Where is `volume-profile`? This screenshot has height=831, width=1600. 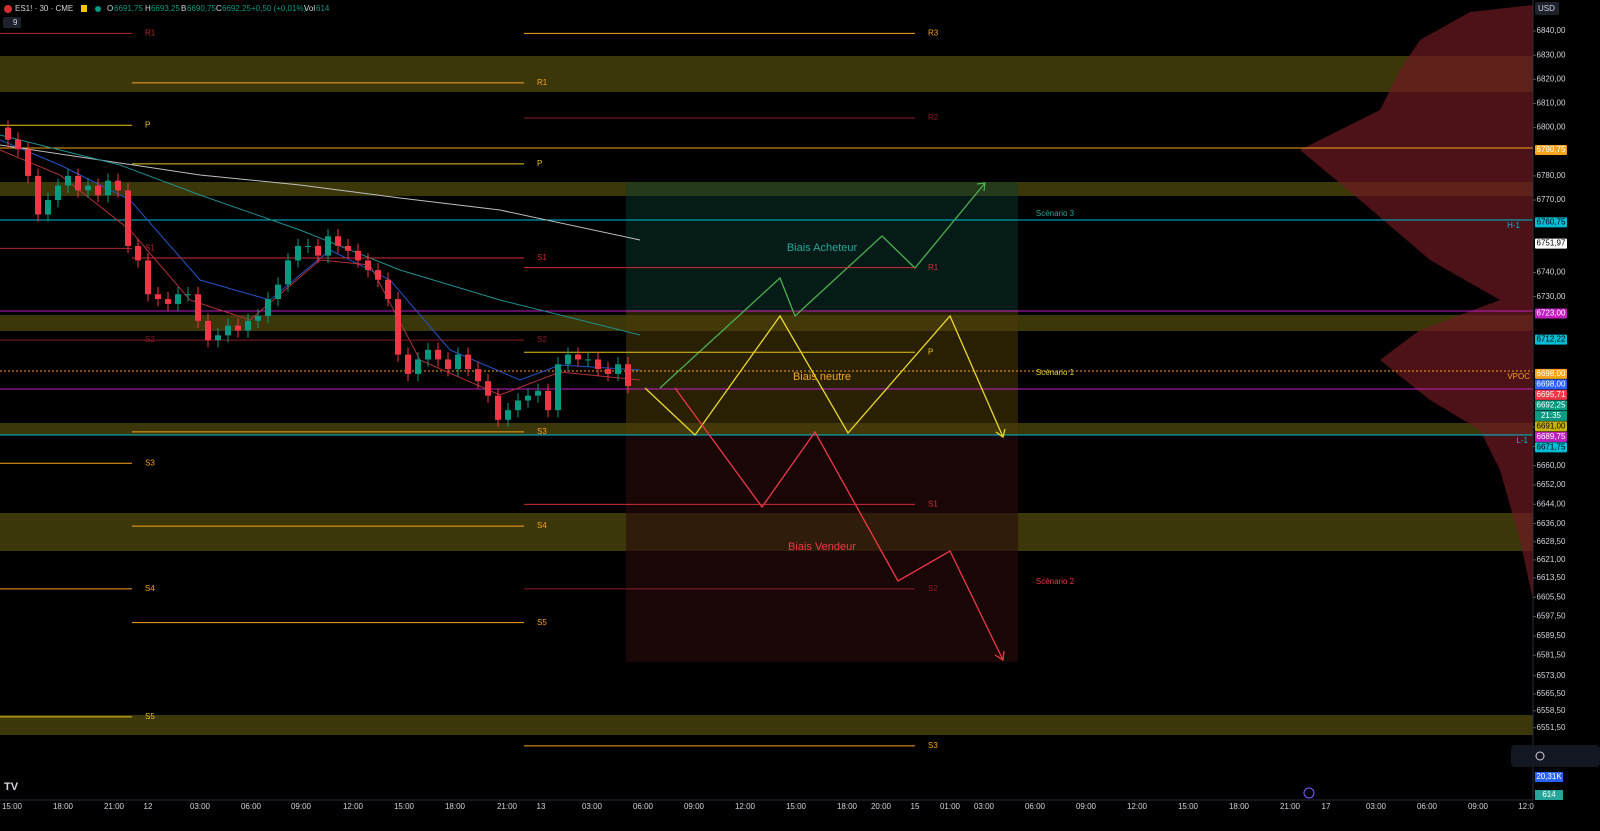 volume-profile is located at coordinates (1416, 302).